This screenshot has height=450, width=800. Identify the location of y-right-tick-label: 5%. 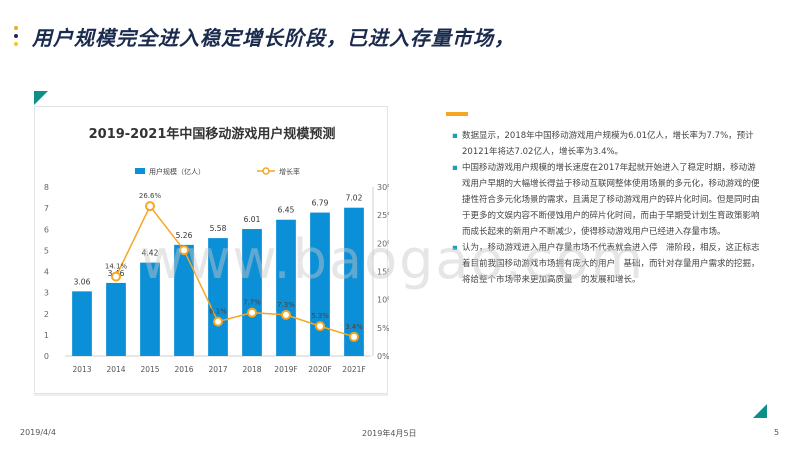
(383, 328).